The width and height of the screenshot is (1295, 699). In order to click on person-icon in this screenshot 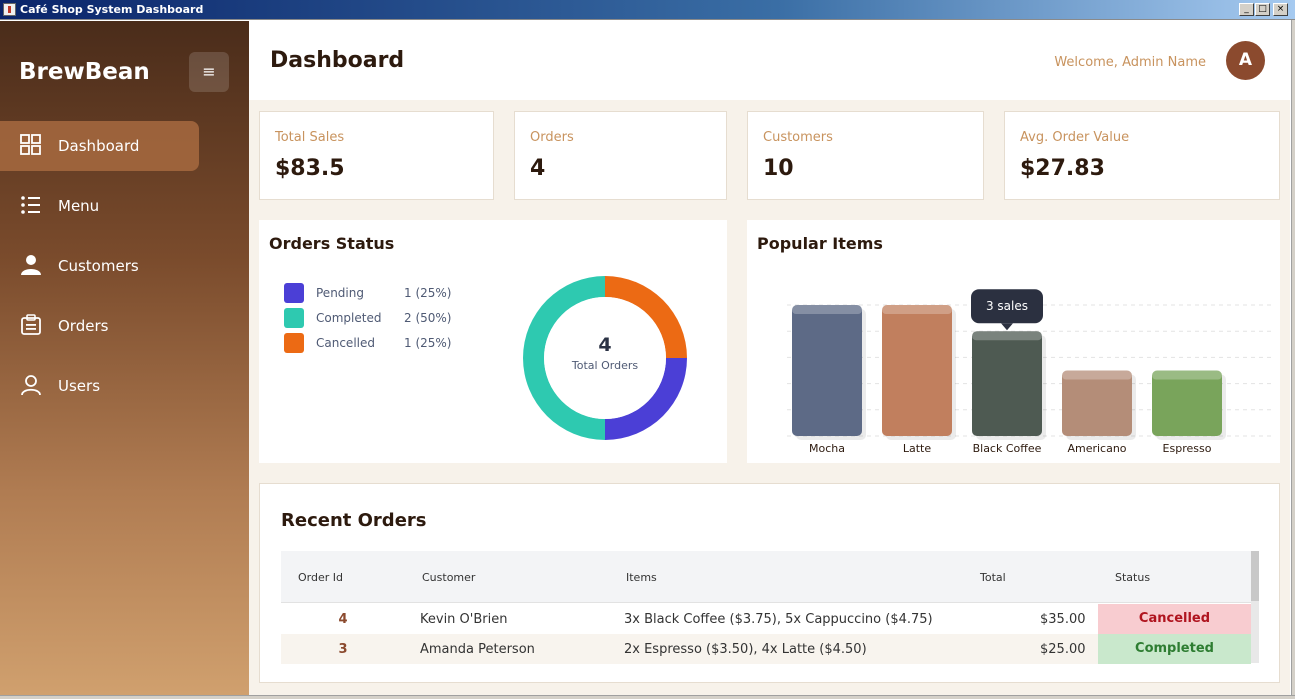, I will do `click(31, 265)`.